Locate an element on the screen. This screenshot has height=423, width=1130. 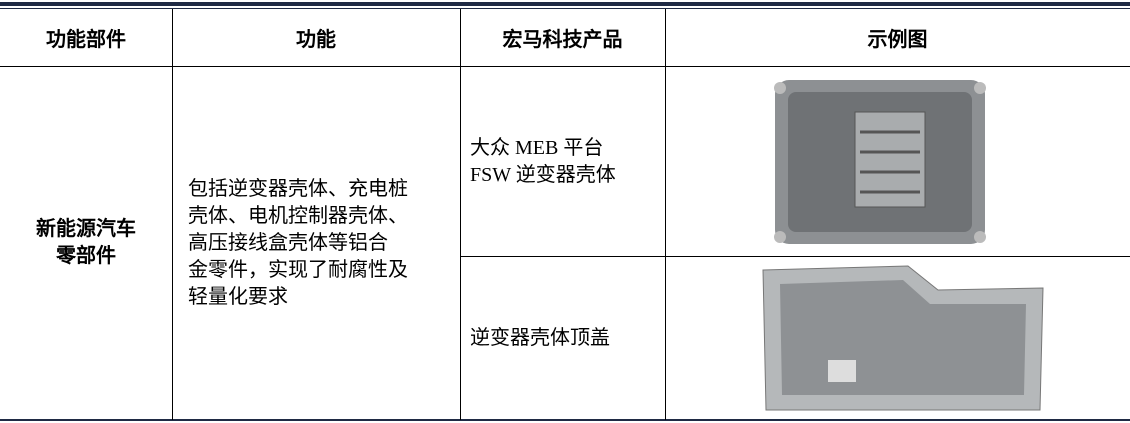
product-cell: 大众 MEB 平台 FSW 逆变器壳体 is located at coordinates (567, 161).